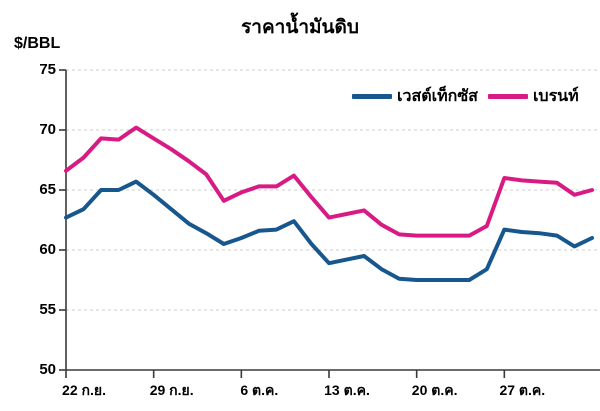 This screenshot has width=600, height=411. What do you see at coordinates (507, 96) in the screenshot?
I see `legend-swatch-brent` at bounding box center [507, 96].